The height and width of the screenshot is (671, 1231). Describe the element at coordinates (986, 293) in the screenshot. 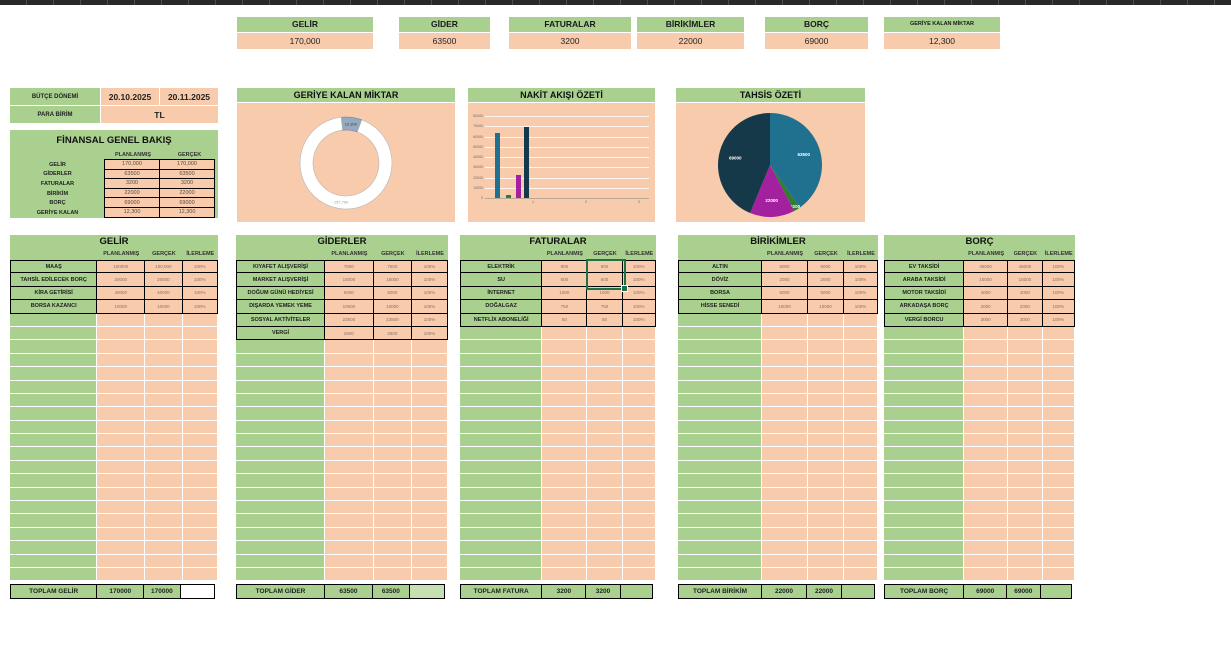

I see `row-value-cell: 4000` at that location.